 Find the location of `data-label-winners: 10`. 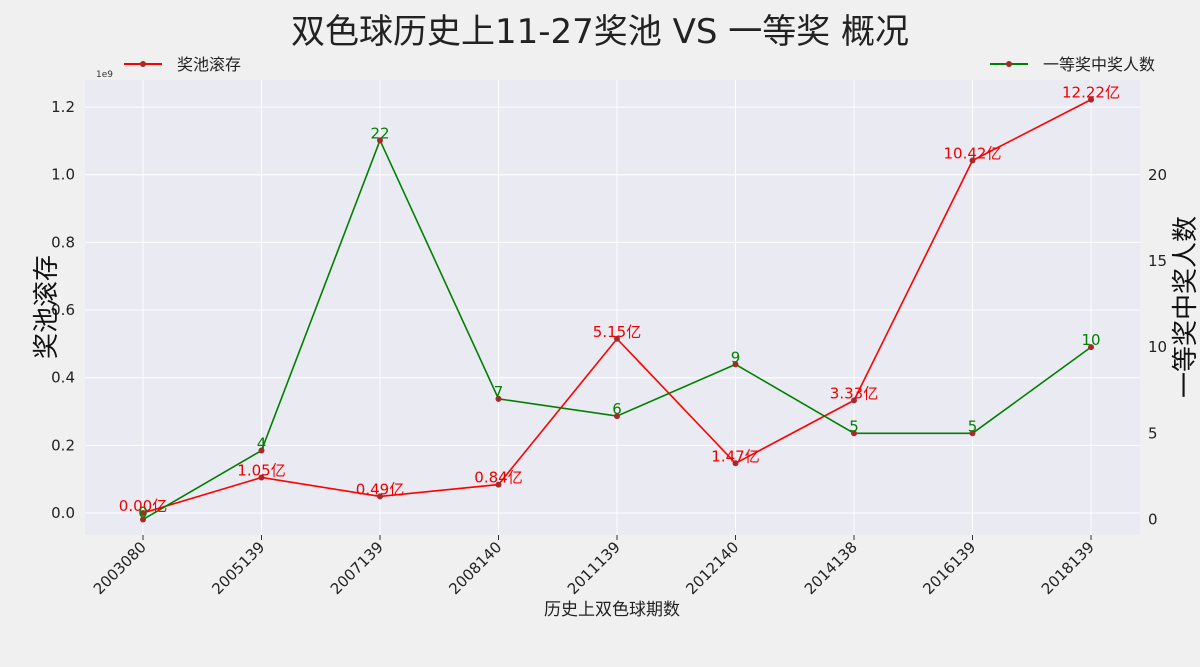

data-label-winners: 10 is located at coordinates (1090, 340).